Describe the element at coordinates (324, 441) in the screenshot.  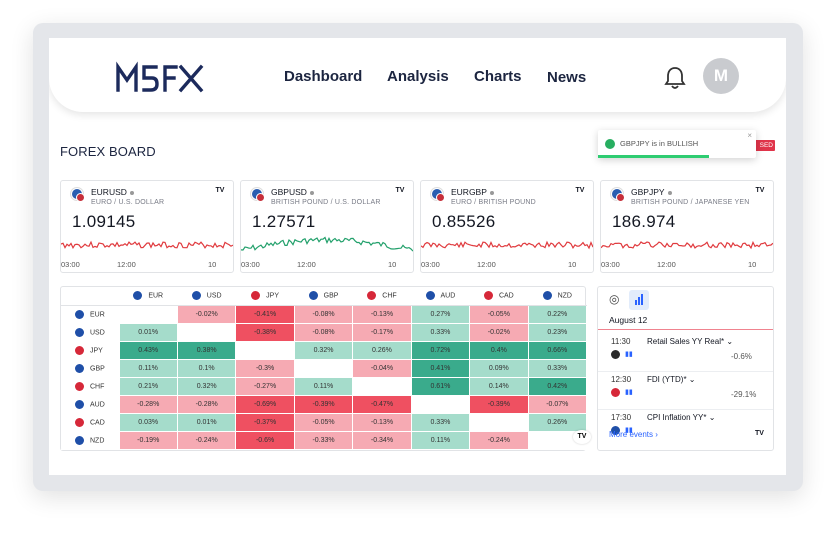
I see `heatmap-cell: -0.33%` at that location.